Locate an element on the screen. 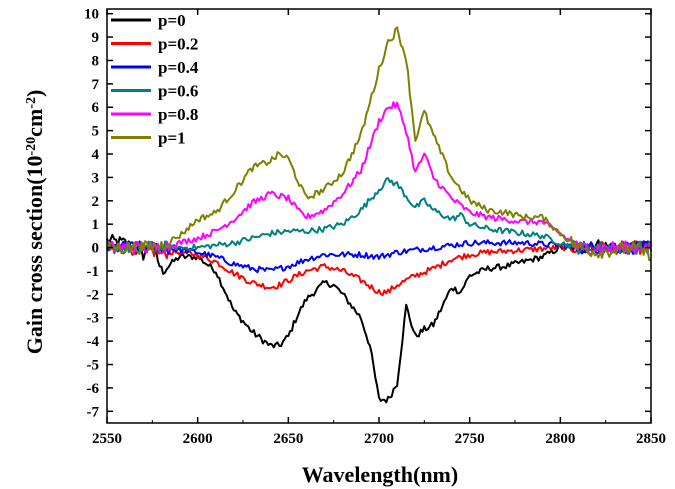  x-tick-label: 2600 is located at coordinates (198, 439).